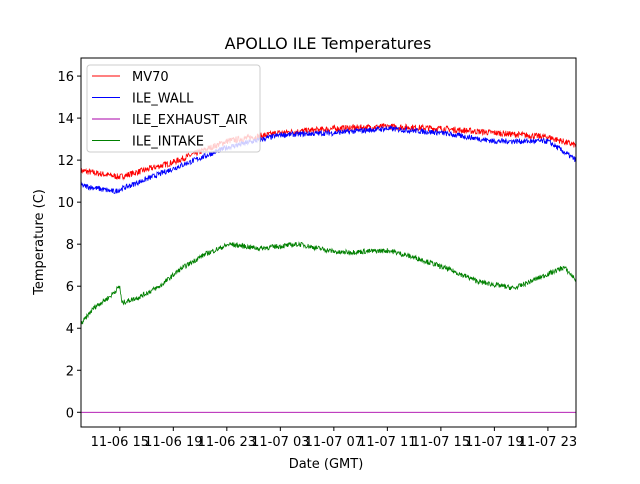 This screenshot has height=484, width=640. Describe the element at coordinates (65, 161) in the screenshot. I see `y-tick-label: 12` at that location.